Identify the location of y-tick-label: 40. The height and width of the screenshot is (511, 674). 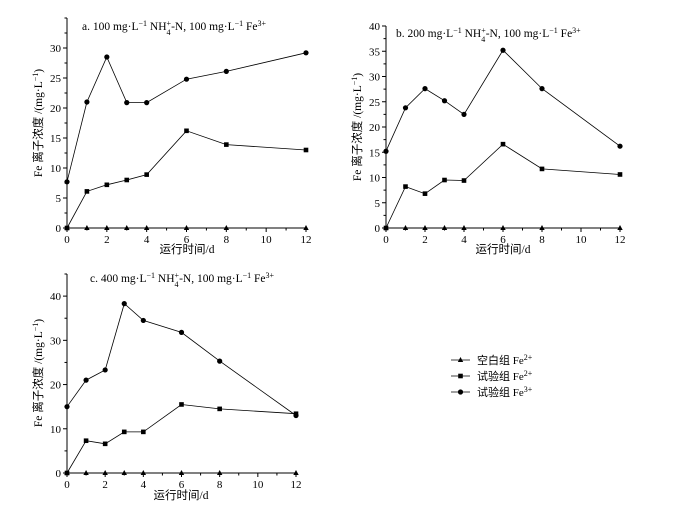
(375, 27).